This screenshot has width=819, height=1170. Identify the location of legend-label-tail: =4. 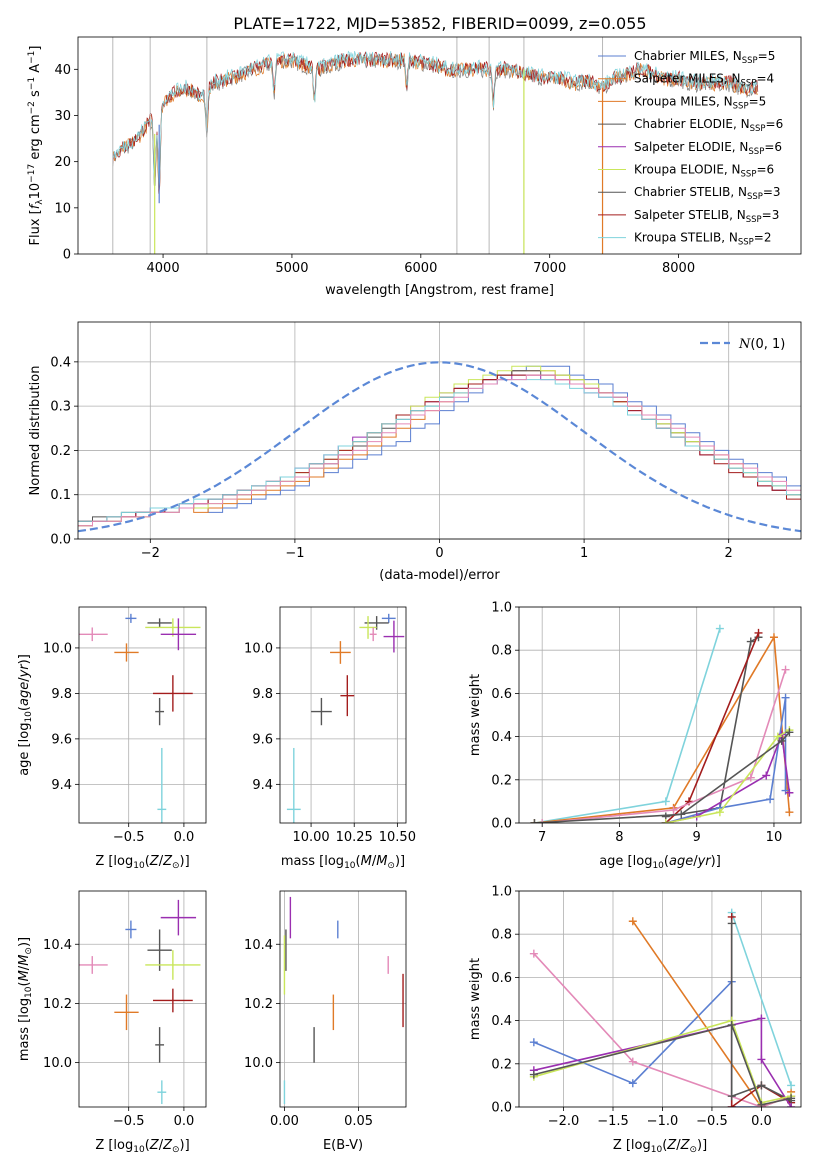
(765, 79).